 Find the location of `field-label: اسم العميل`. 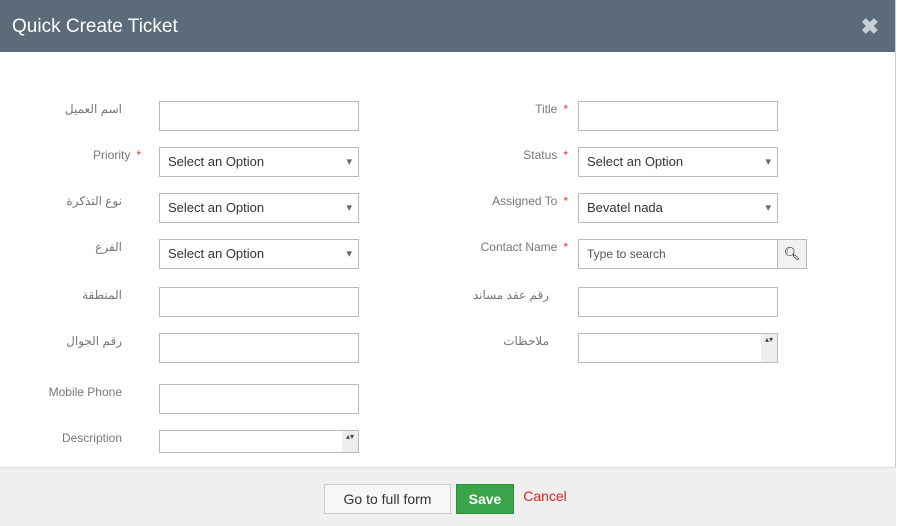

field-label: اسم العميل is located at coordinates (70, 109).